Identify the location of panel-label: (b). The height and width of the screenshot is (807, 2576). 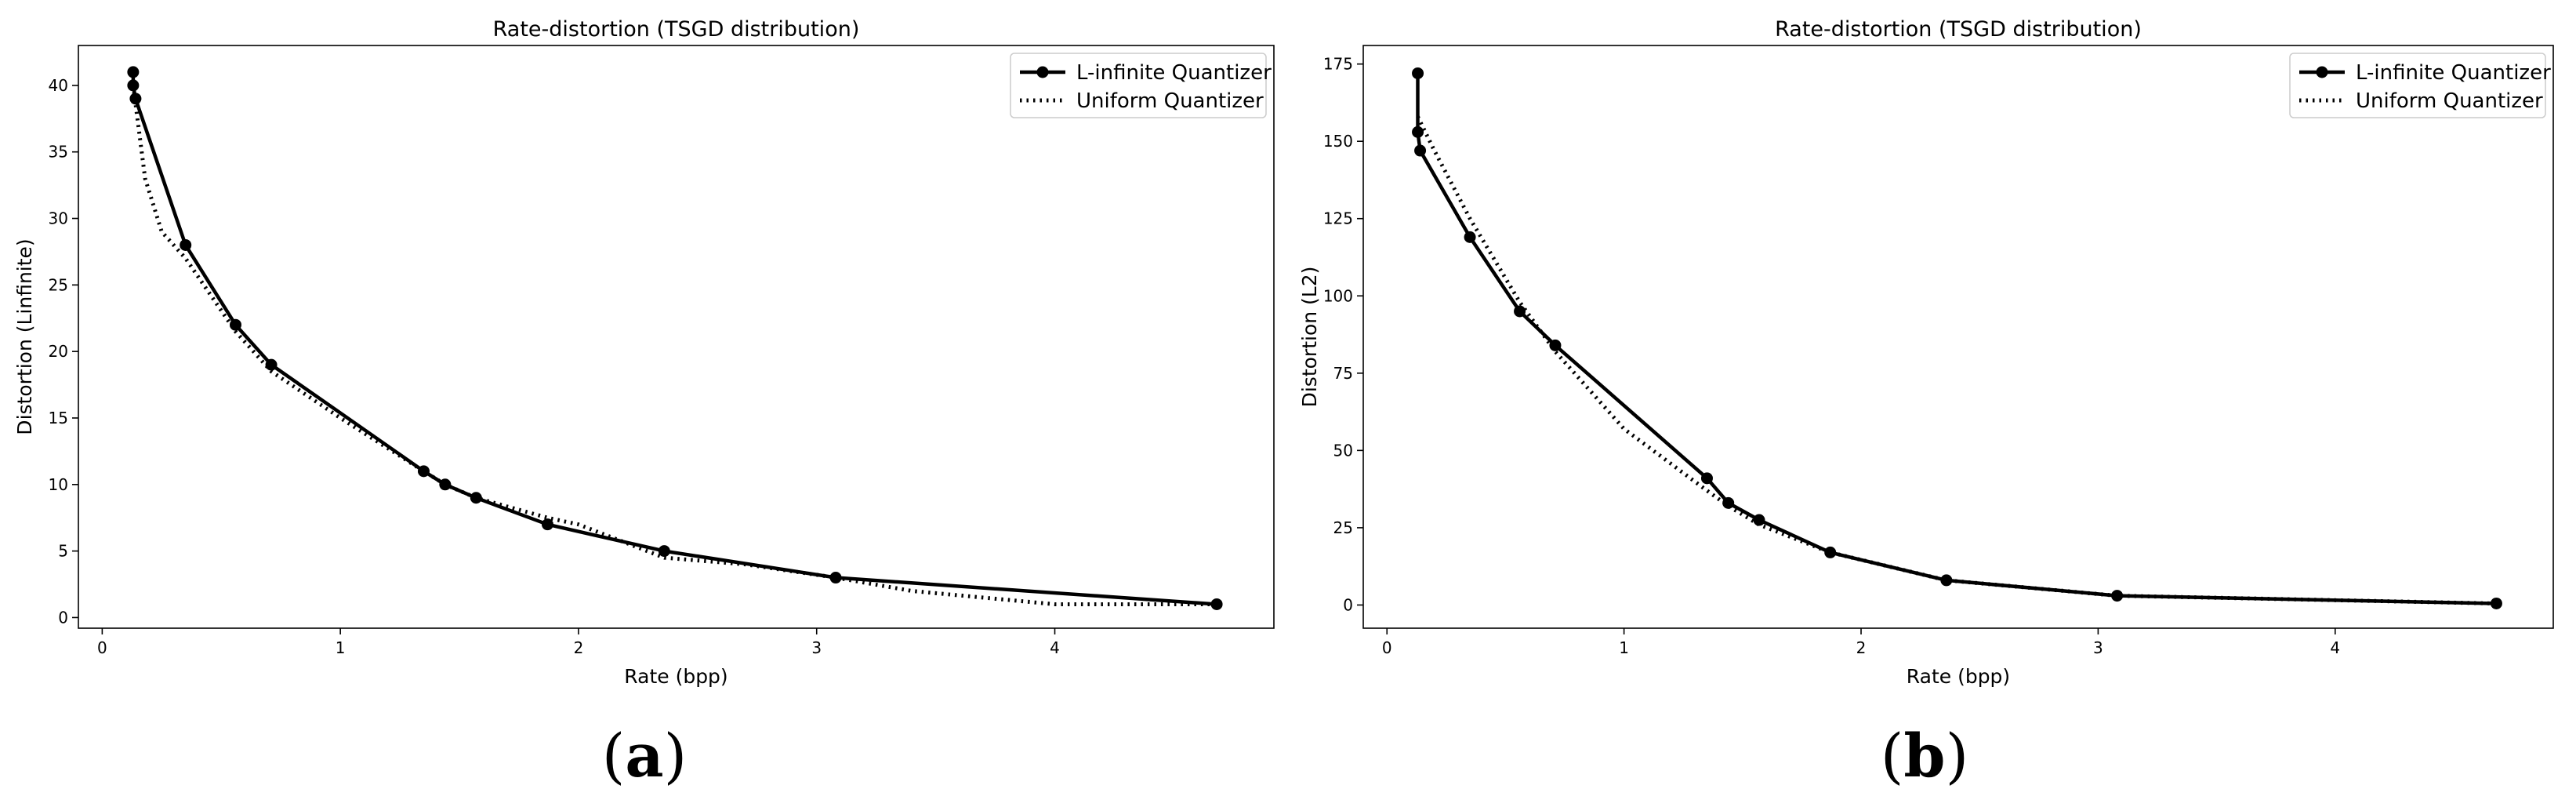
(1925, 756).